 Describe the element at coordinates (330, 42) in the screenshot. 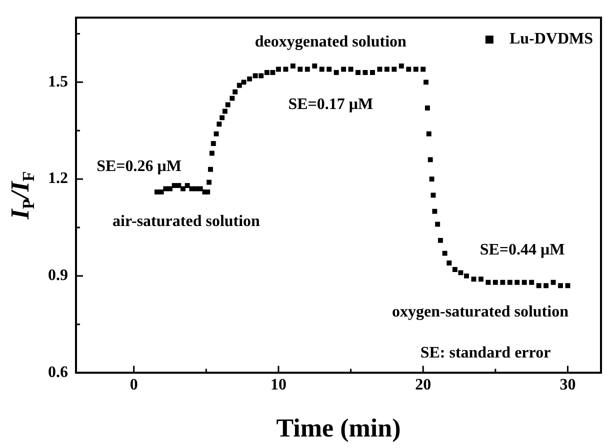

I see `annotation: deoxygenated solution` at that location.